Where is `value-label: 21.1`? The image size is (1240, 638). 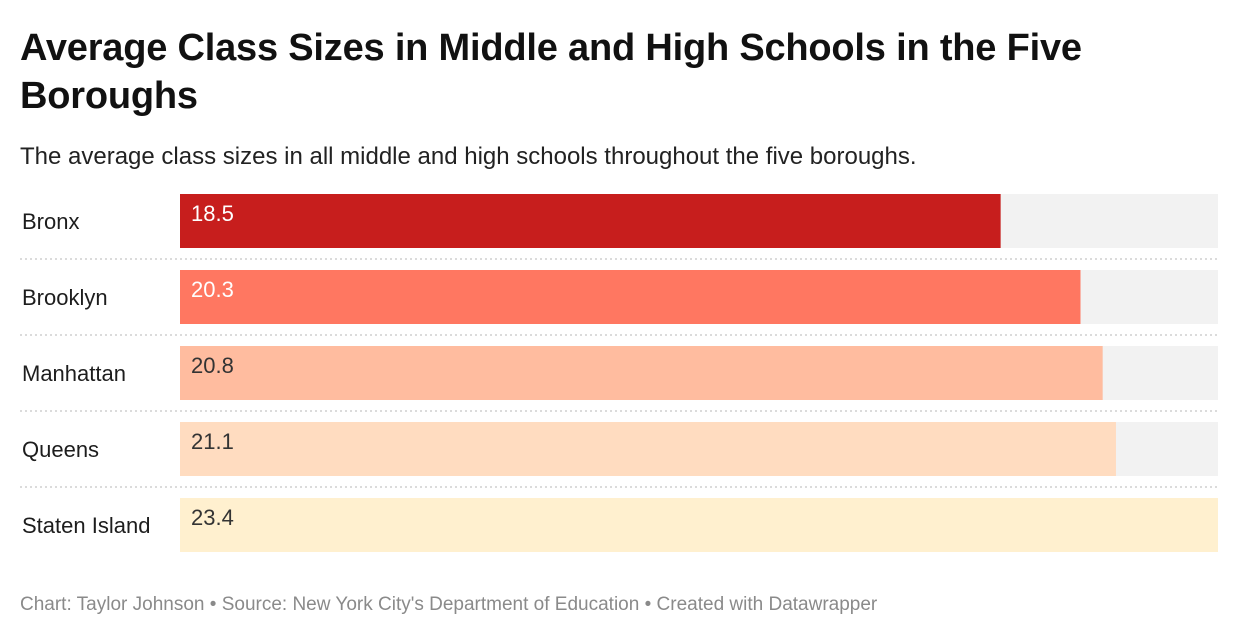 value-label: 21.1 is located at coordinates (212, 441).